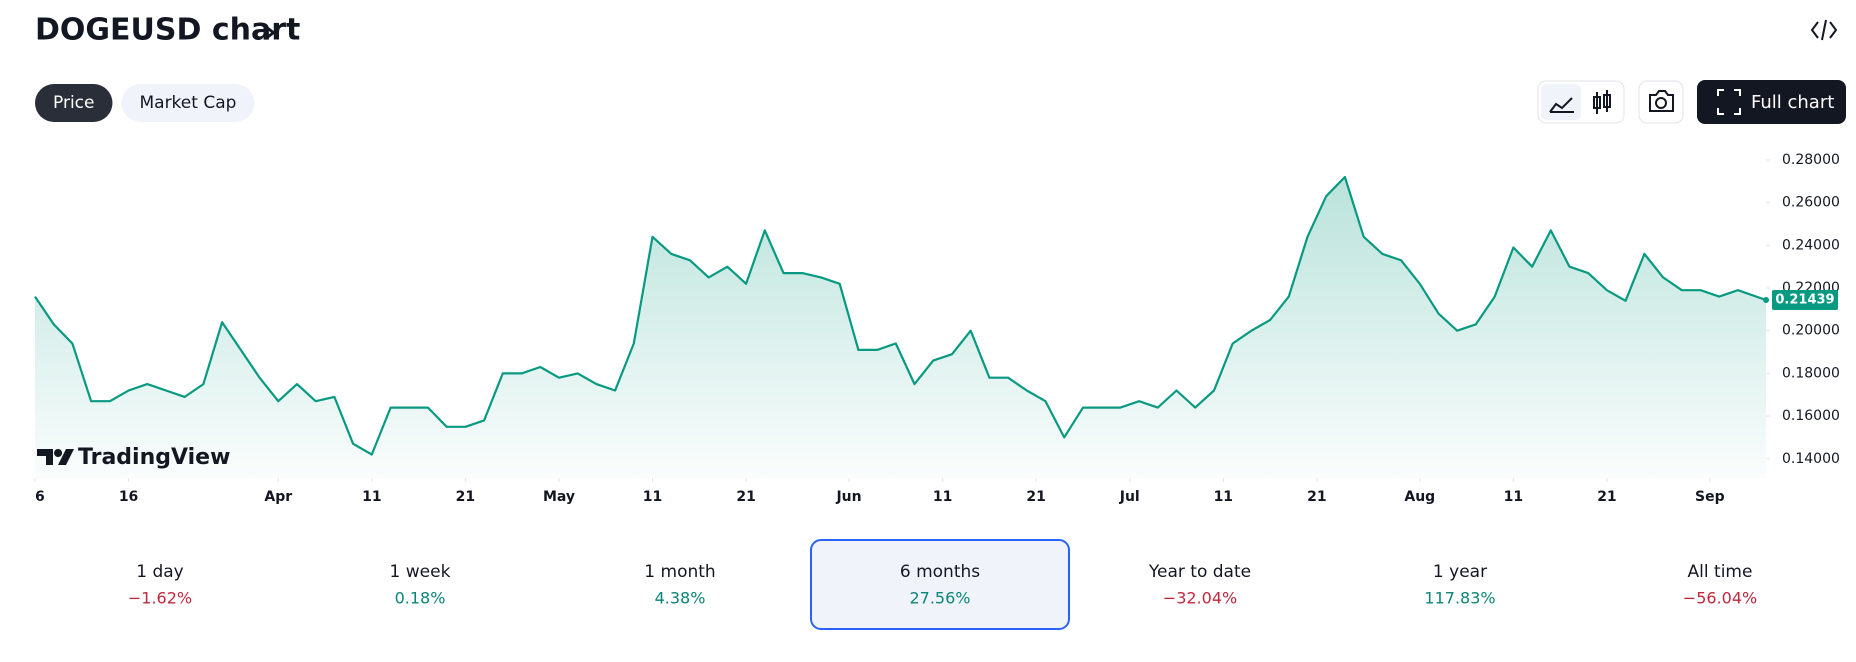 This screenshot has width=1856, height=662. I want to click on period-change: 4.38%, so click(680, 598).